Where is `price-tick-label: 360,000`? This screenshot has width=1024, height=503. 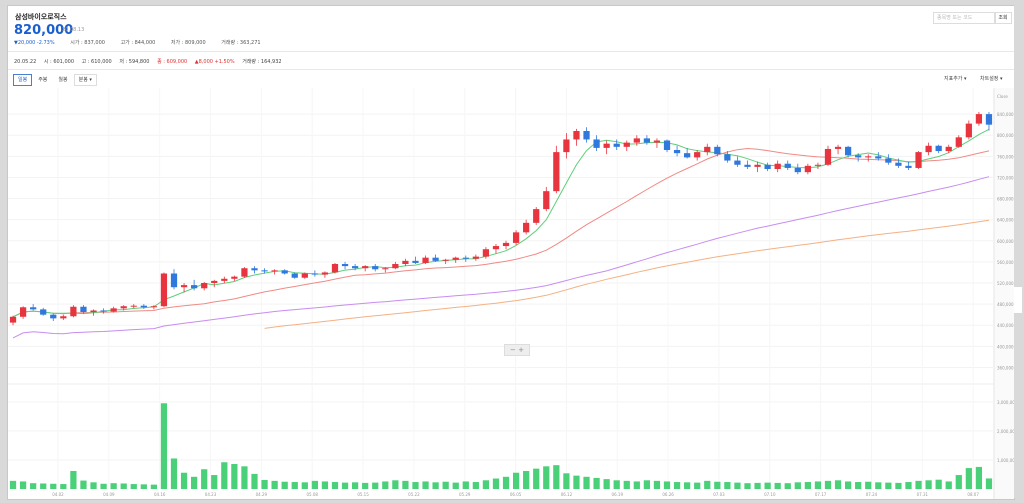 price-tick-label: 360,000 is located at coordinates (1005, 367).